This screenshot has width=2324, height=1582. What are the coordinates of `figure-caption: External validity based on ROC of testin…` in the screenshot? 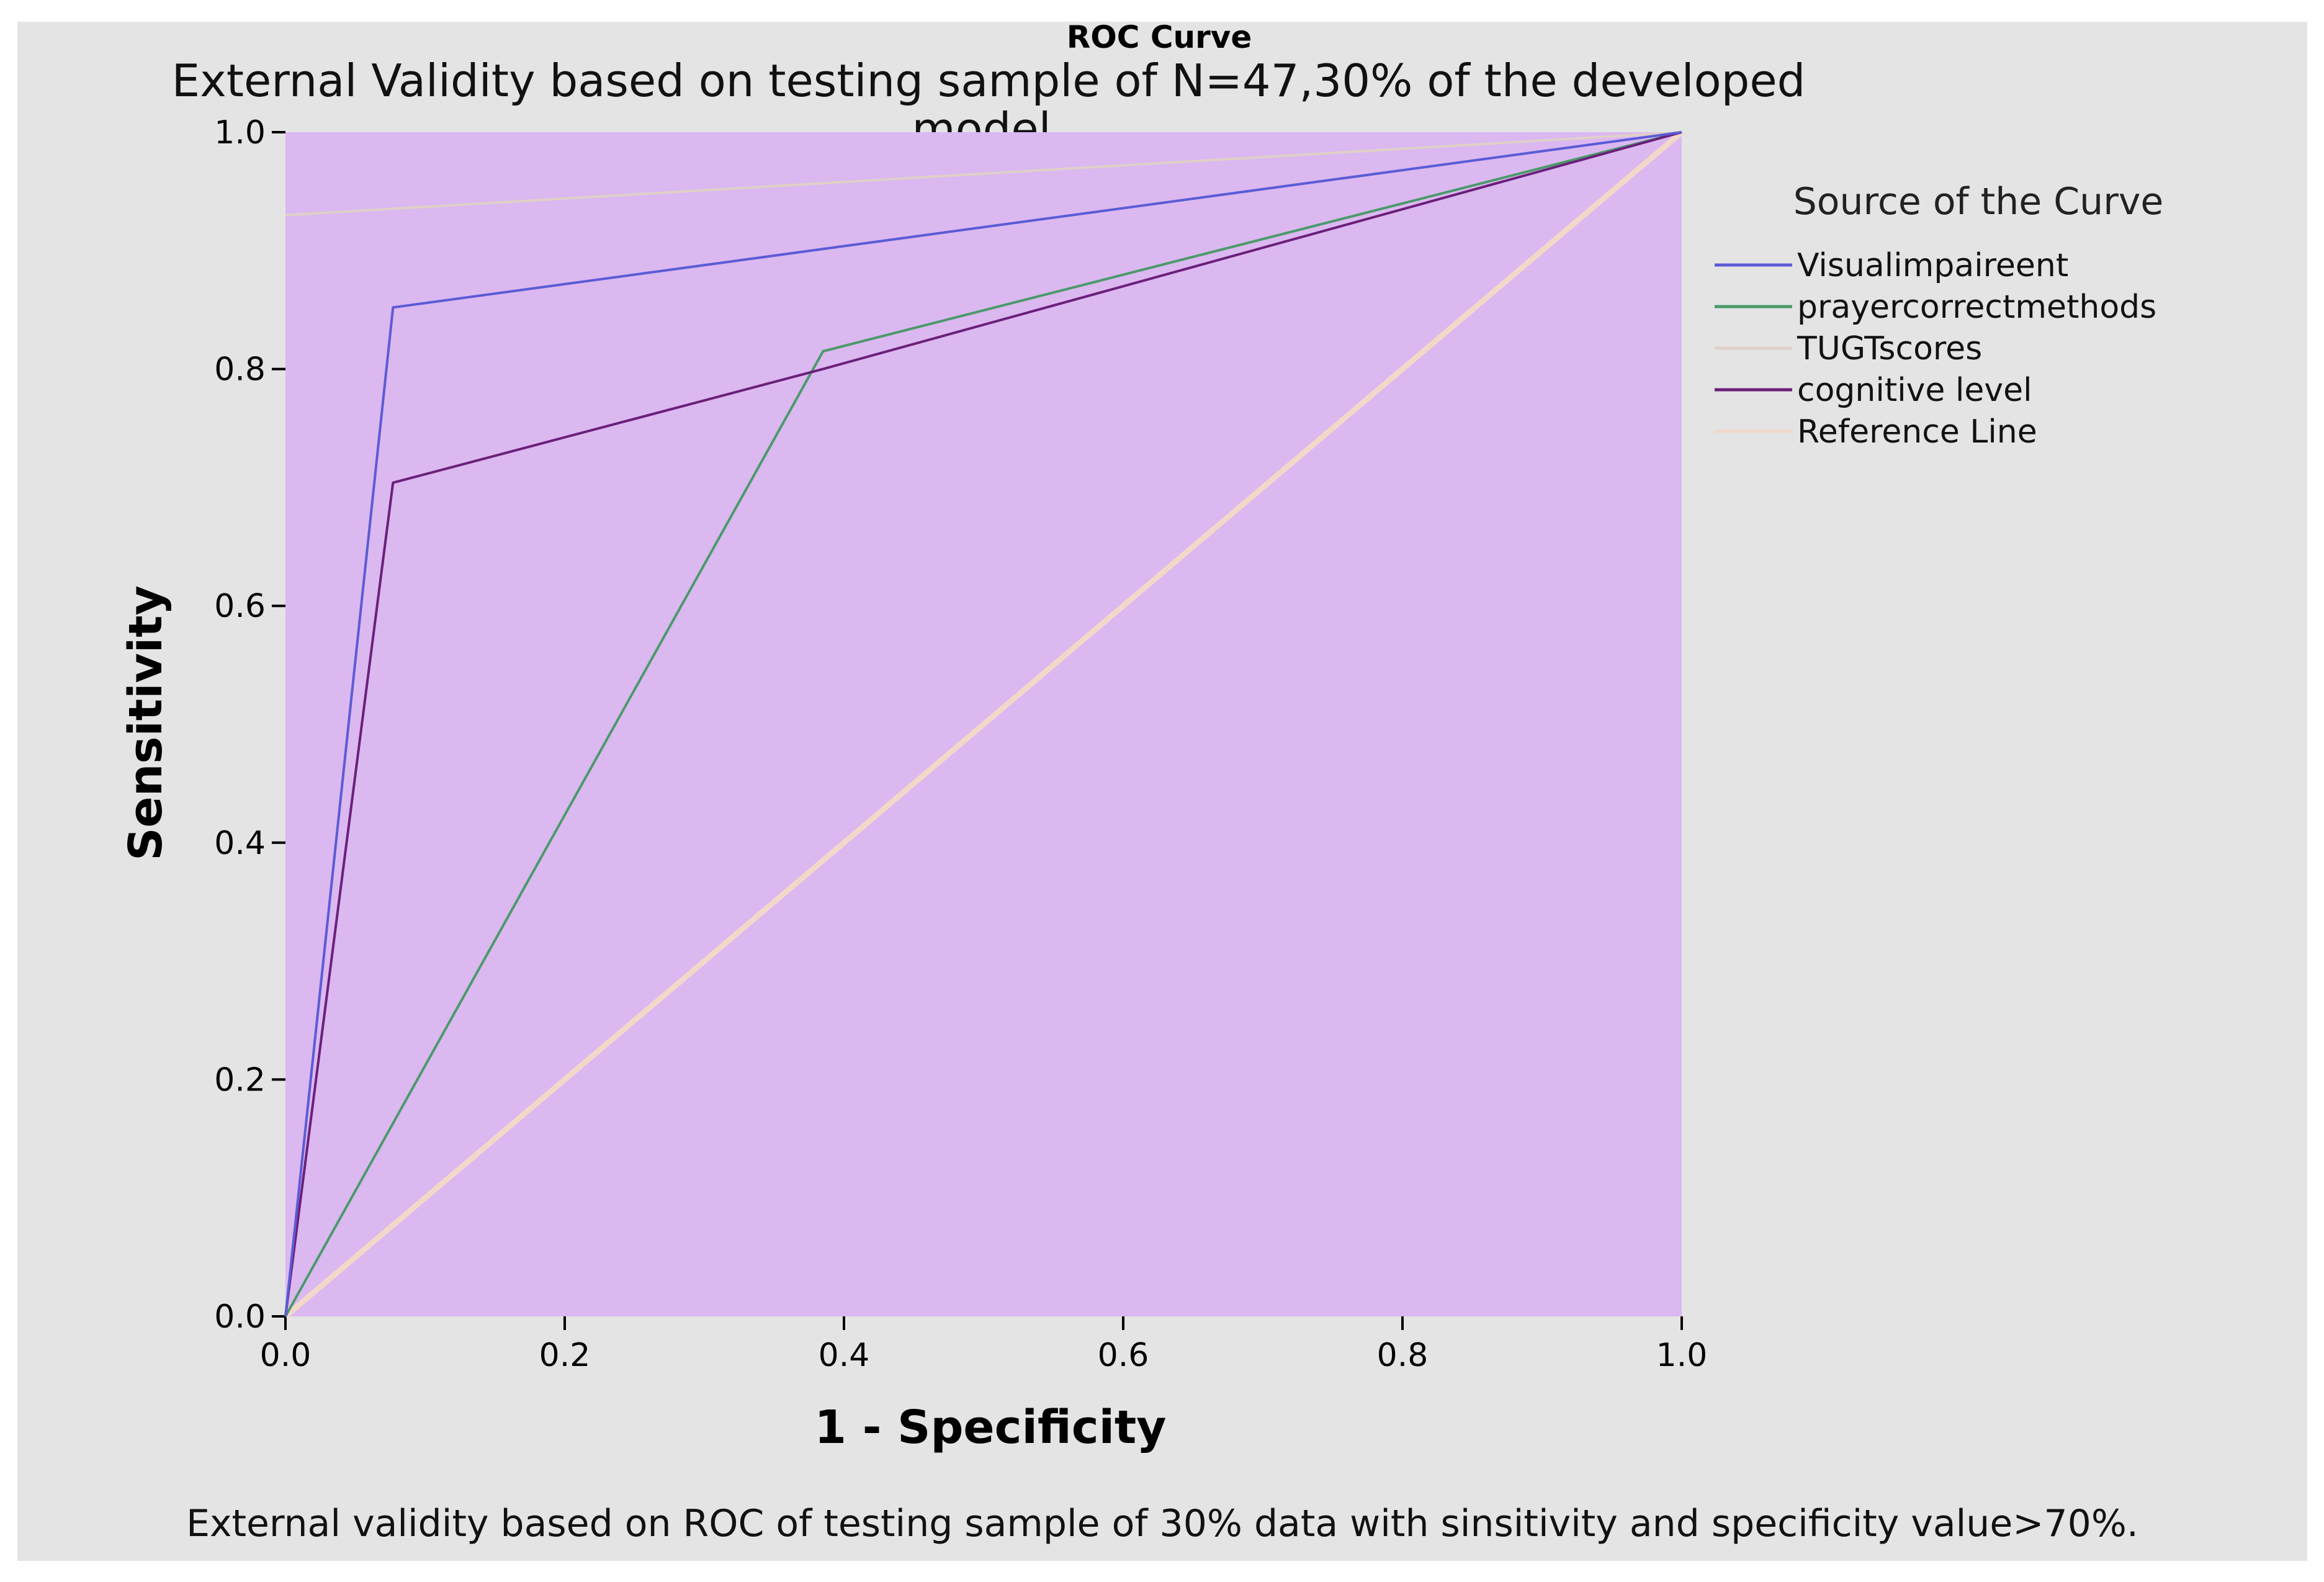 It's located at (1162, 1523).